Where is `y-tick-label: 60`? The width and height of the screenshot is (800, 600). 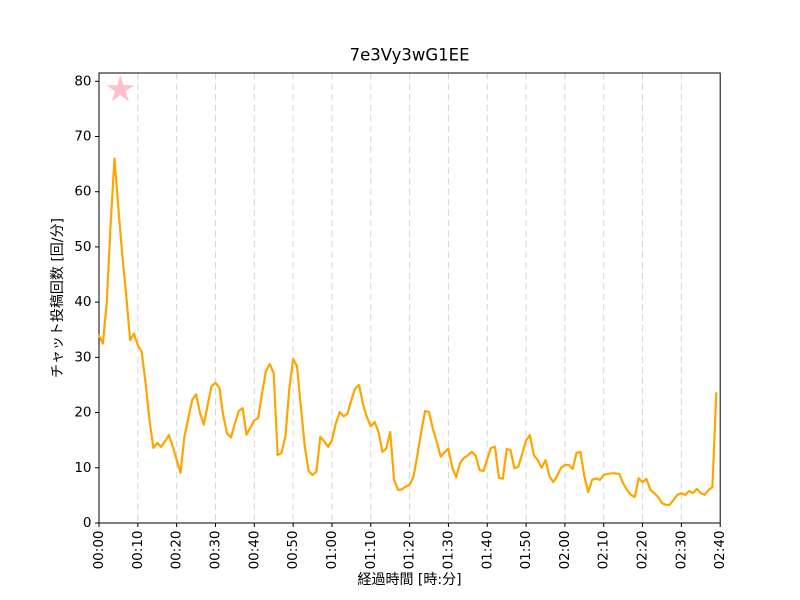 y-tick-label: 60 is located at coordinates (82, 192).